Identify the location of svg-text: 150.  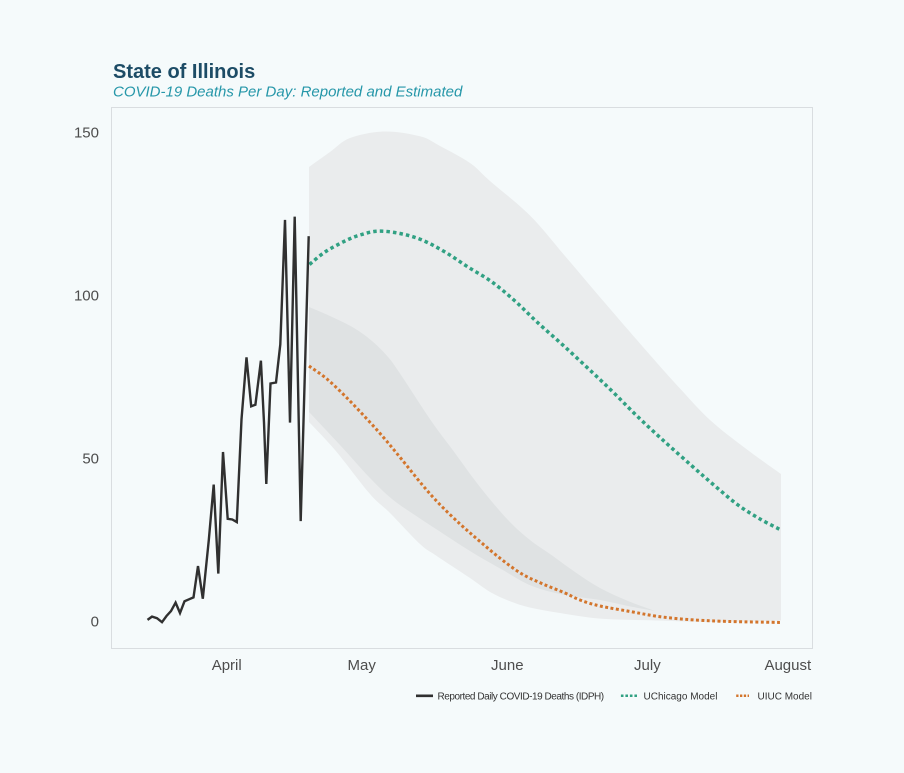
(86, 133).